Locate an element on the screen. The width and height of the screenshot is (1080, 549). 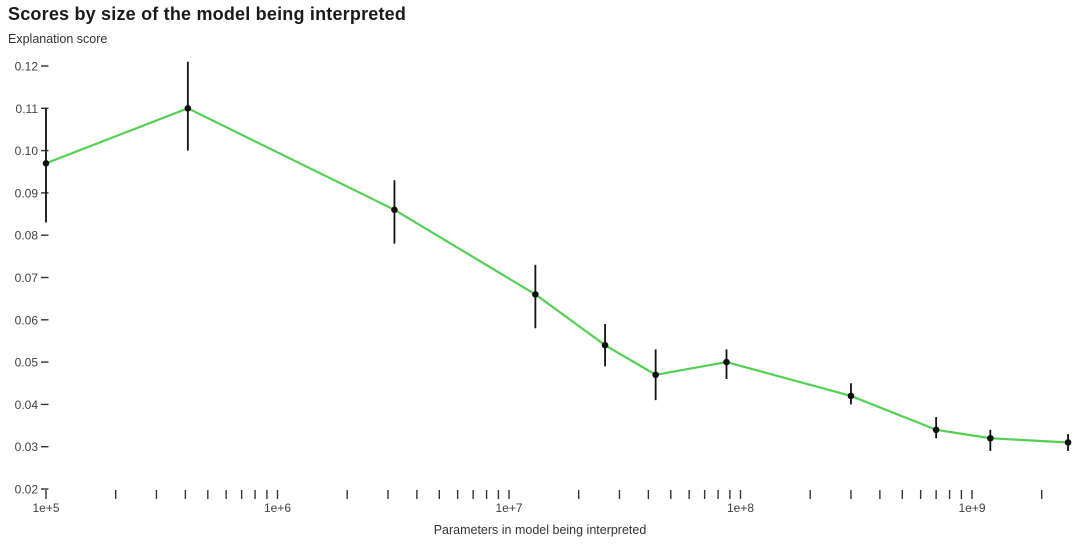
x-tick-label: 1e+5 is located at coordinates (45, 508).